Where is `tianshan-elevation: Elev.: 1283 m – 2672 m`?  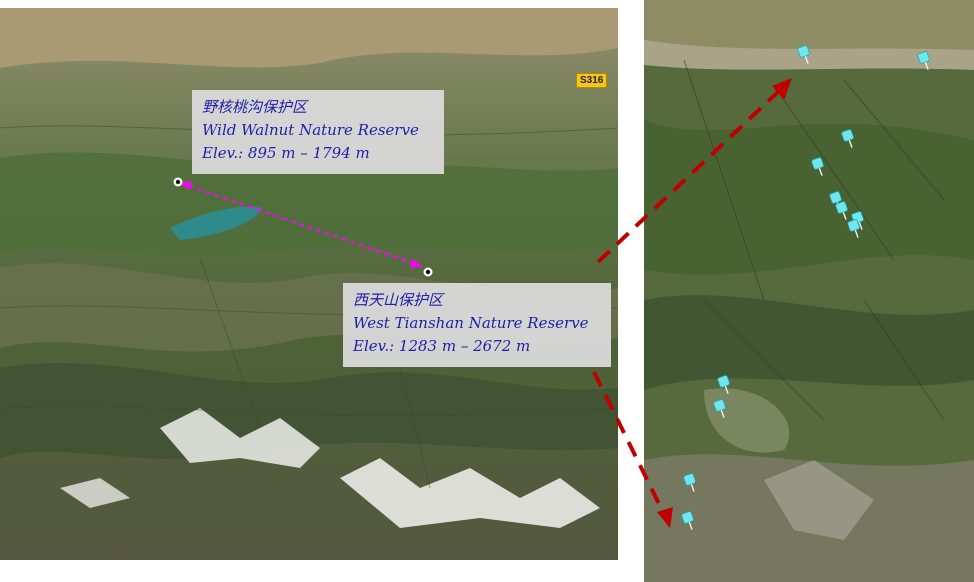 tianshan-elevation: Elev.: 1283 m – 2672 m is located at coordinates (442, 346).